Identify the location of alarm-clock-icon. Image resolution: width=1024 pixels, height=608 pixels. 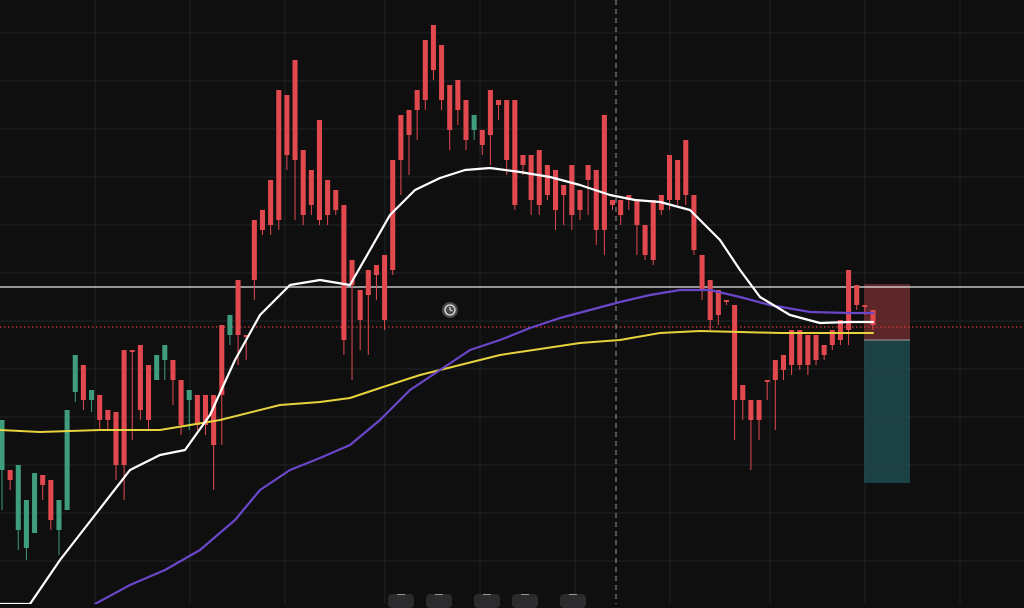
(450, 310).